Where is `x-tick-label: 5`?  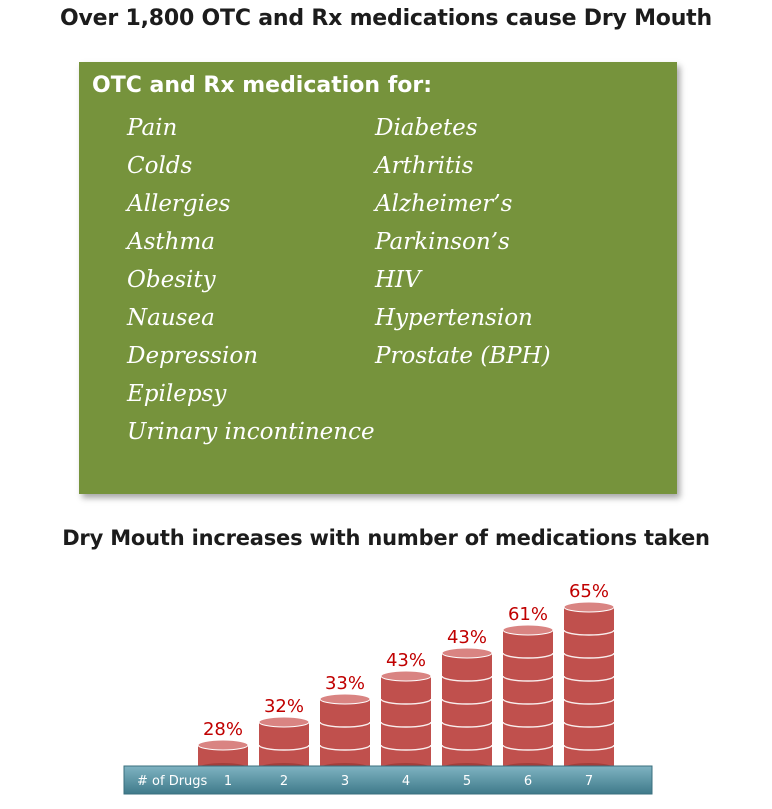
x-tick-label: 5 is located at coordinates (467, 781).